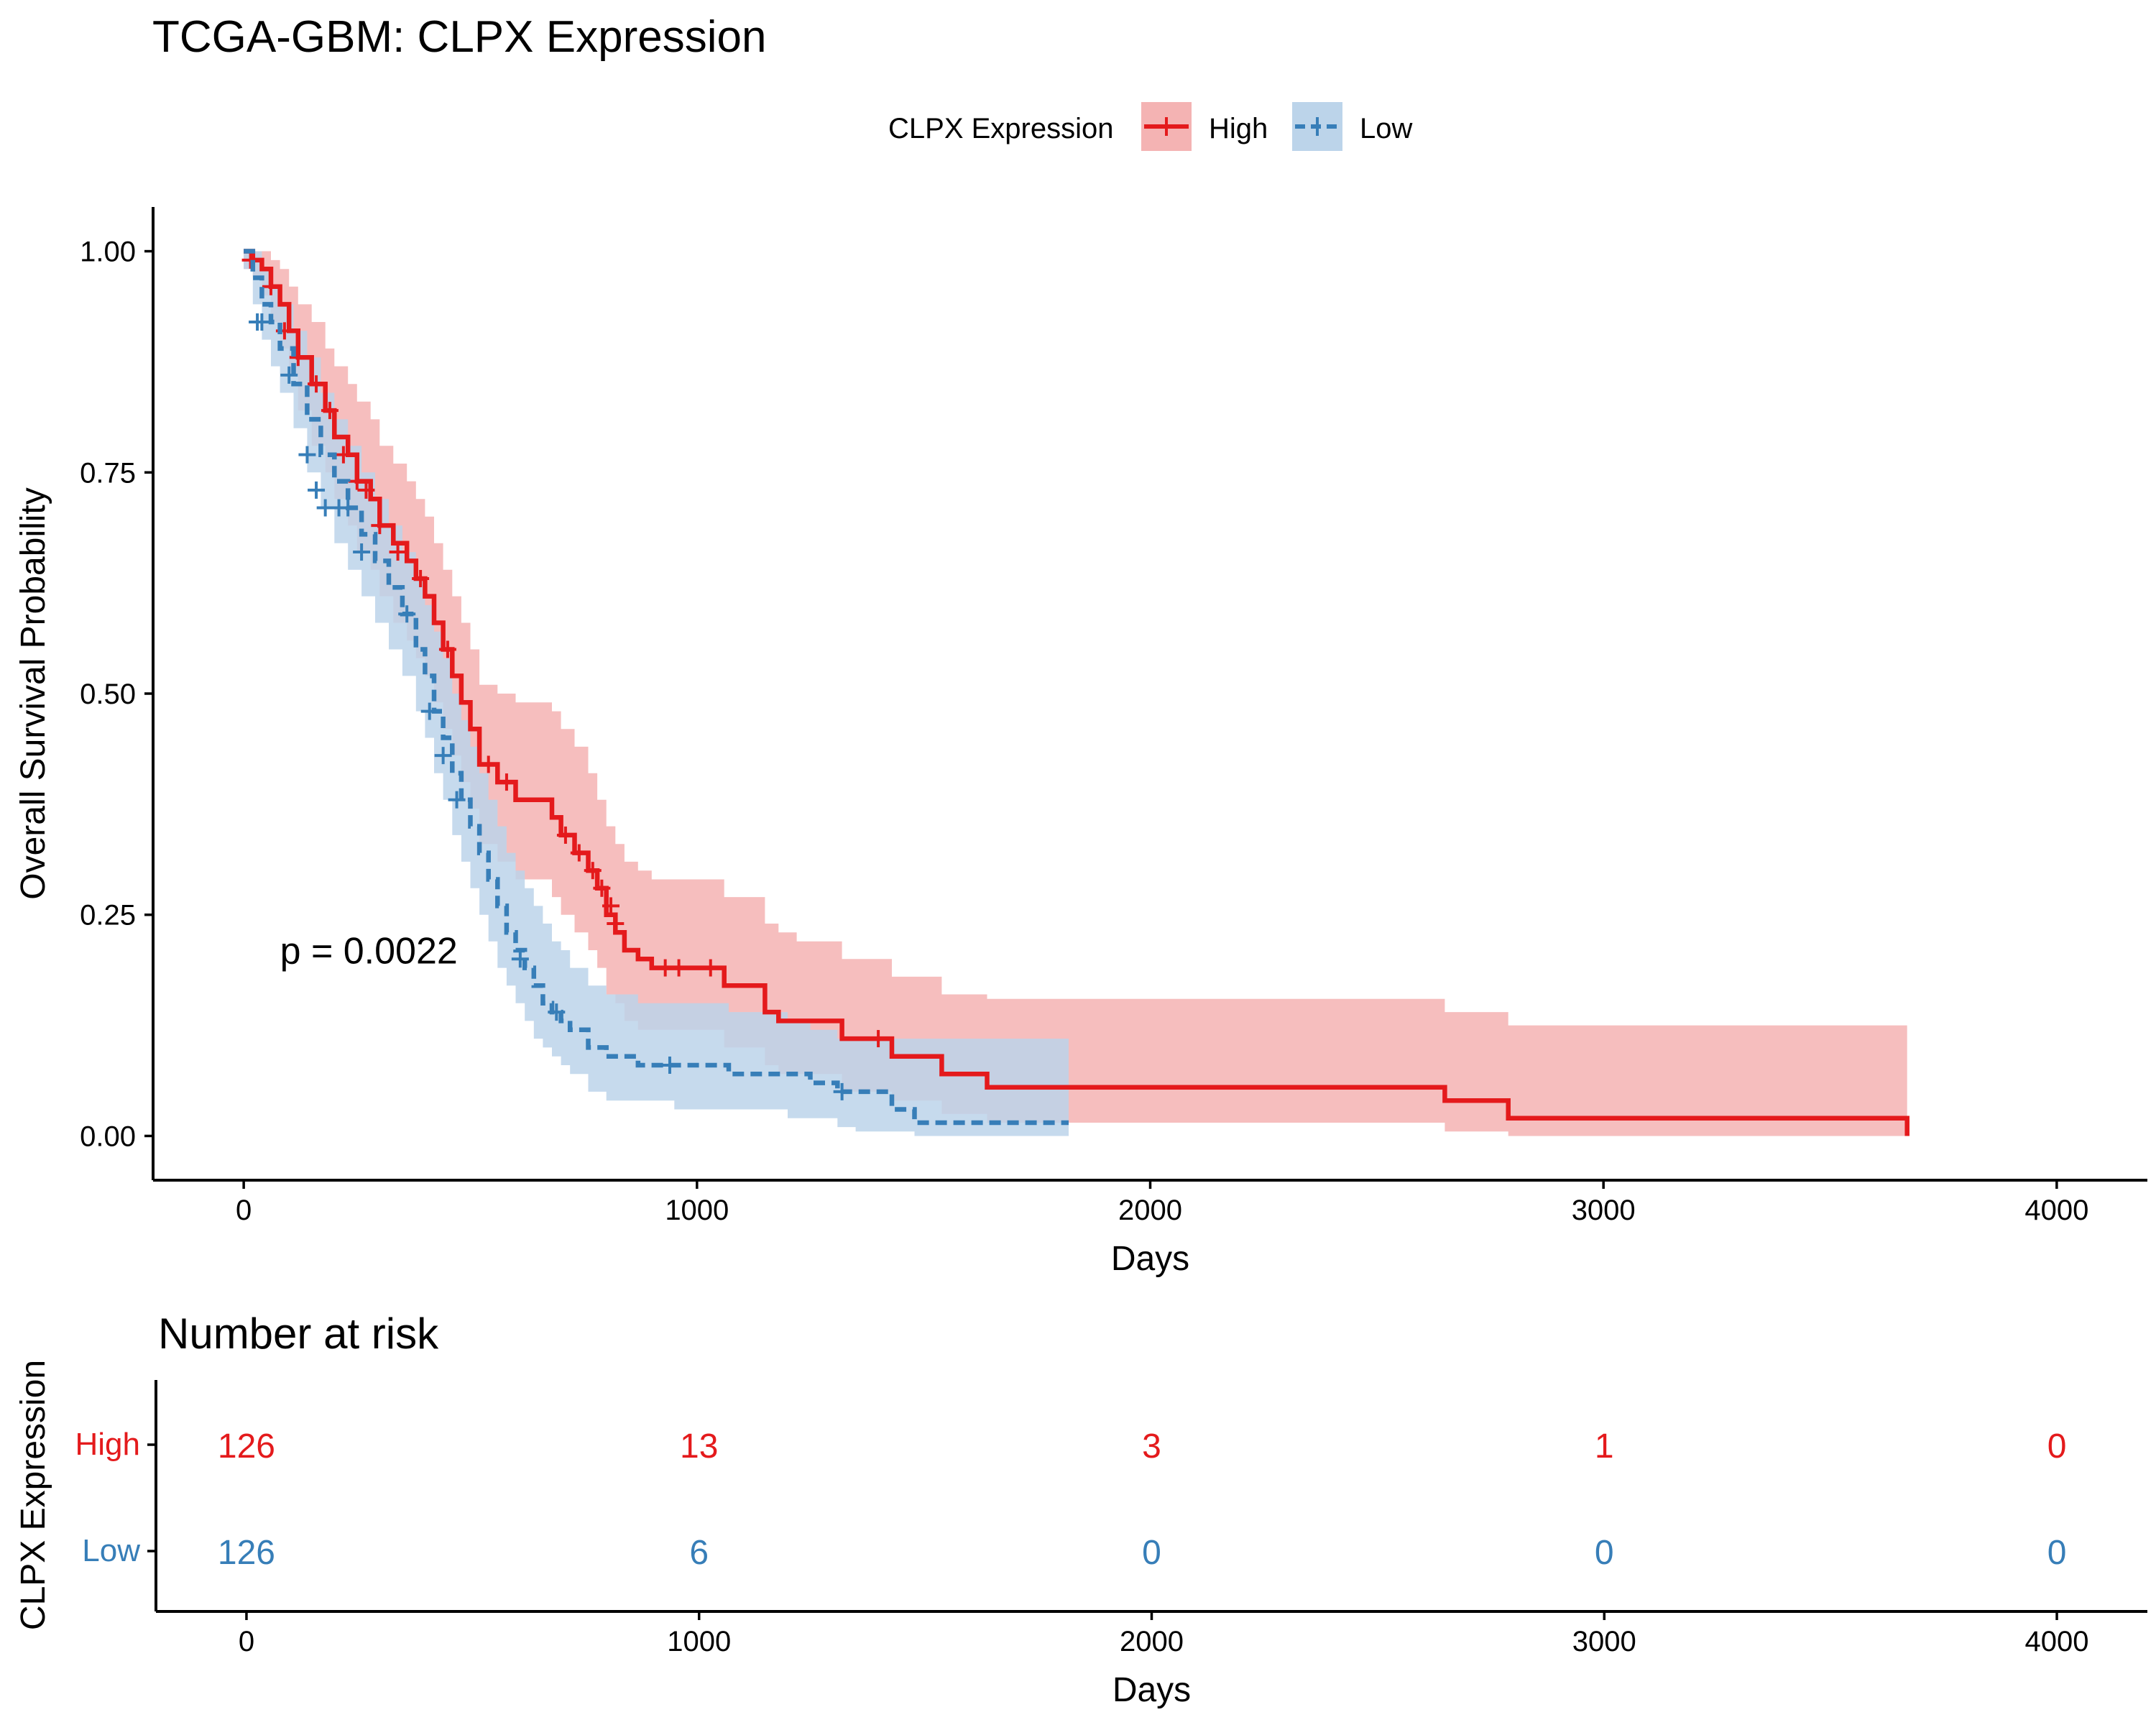 The image size is (2156, 1725). I want to click on chart-title: TCGA-GBM: CLPX Expression, so click(459, 37).